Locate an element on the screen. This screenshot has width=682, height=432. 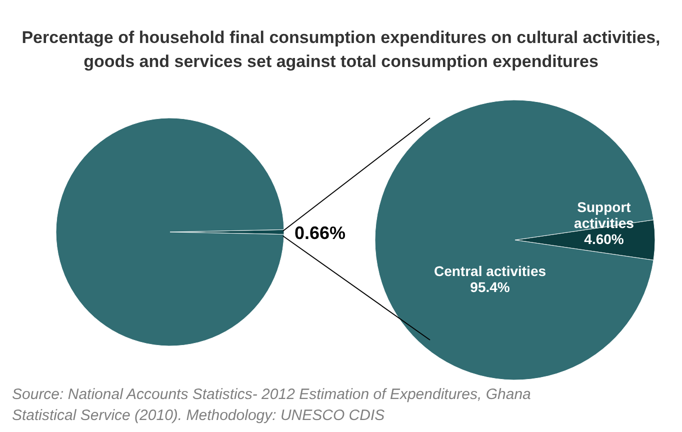
data-label: 4.60% is located at coordinates (604, 239).